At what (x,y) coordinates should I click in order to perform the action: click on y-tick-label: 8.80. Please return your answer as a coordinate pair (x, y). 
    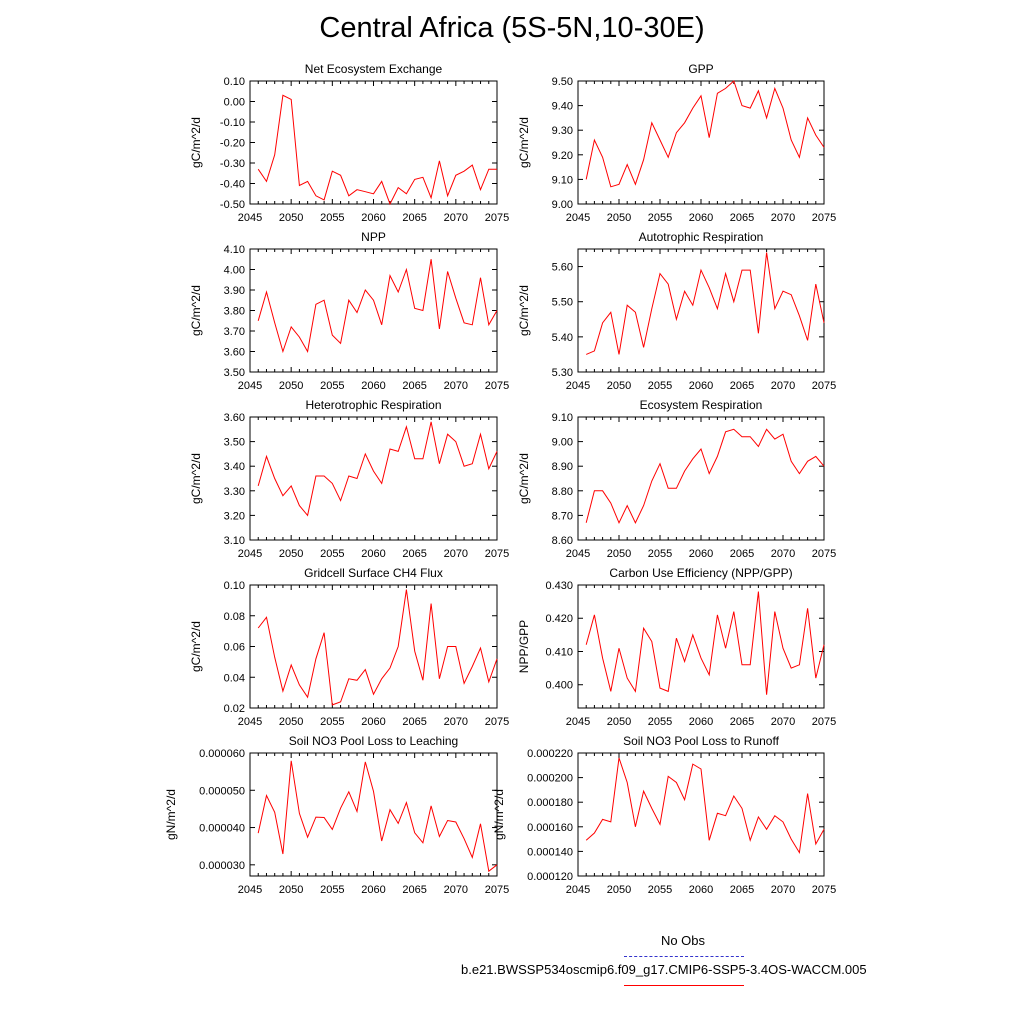
    Looking at the image, I should click on (562, 492).